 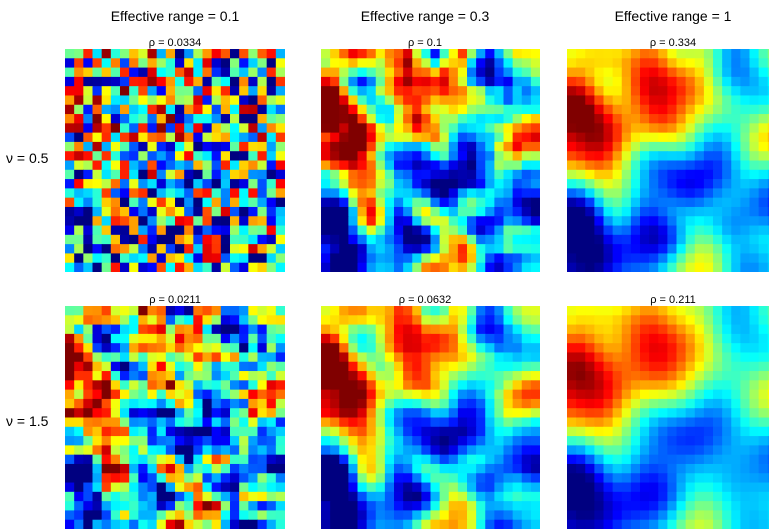 I want to click on row-title-nu-0.5: ν = 0.5, so click(x=27, y=158).